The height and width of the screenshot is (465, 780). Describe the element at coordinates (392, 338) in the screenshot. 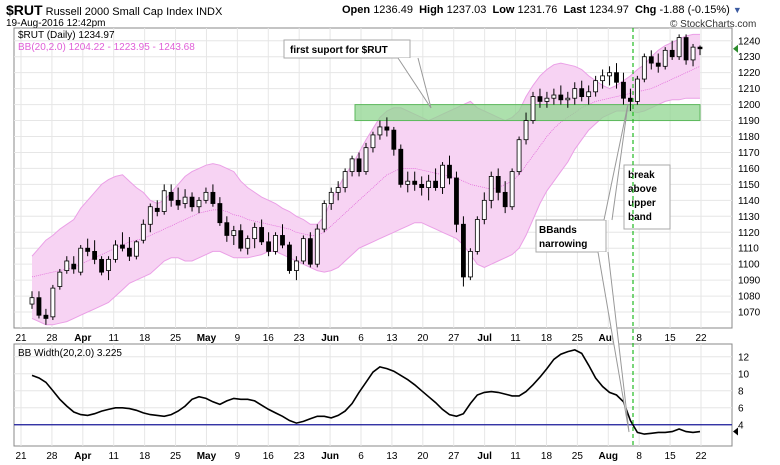

I see `price-xtick-label: 13` at that location.